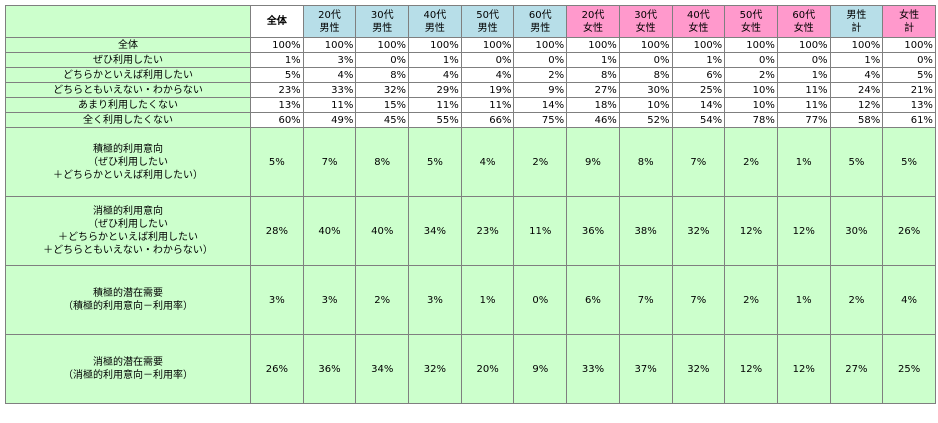 Image resolution: width=938 pixels, height=423 pixels. I want to click on cell-line: どちらともいえない・わからない, so click(128, 90).